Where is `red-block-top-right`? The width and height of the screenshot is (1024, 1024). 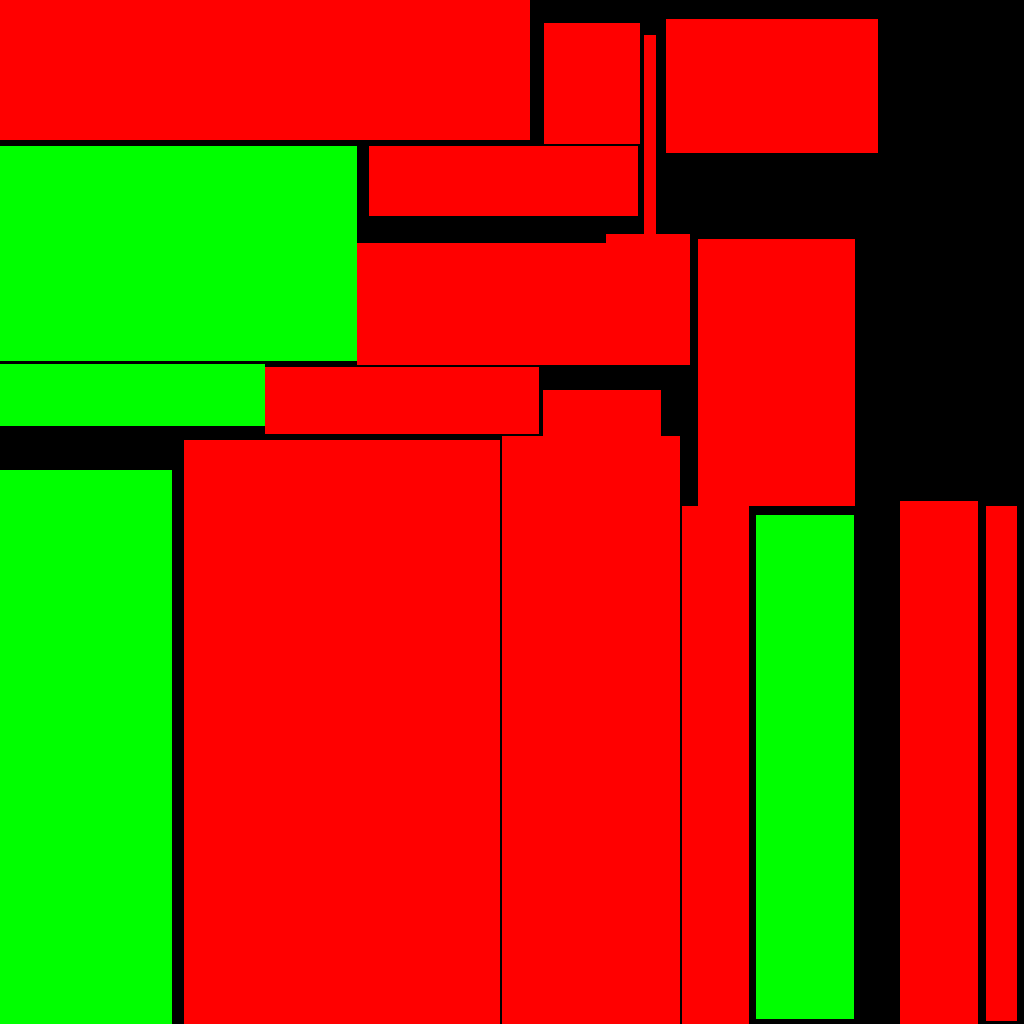
red-block-top-right is located at coordinates (772, 86).